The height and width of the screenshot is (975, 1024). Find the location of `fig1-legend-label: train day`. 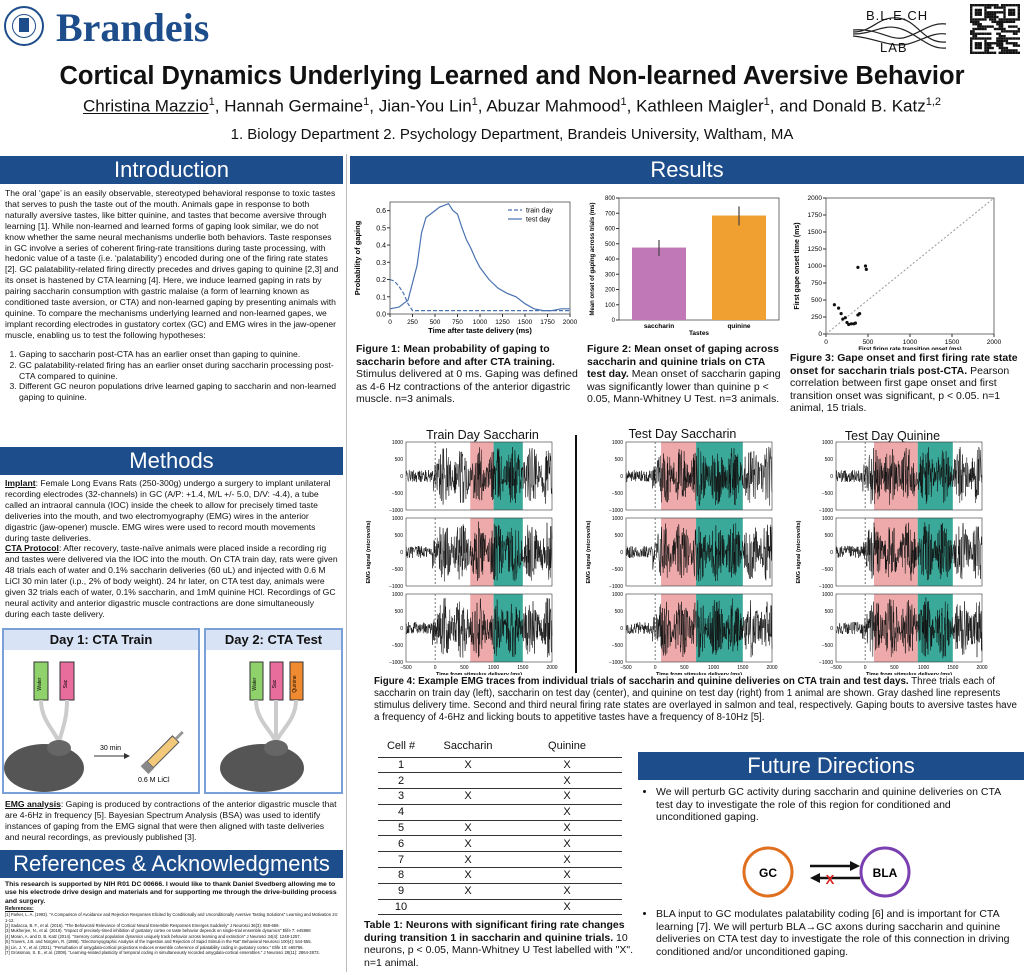

fig1-legend-label: train day is located at coordinates (539, 211).